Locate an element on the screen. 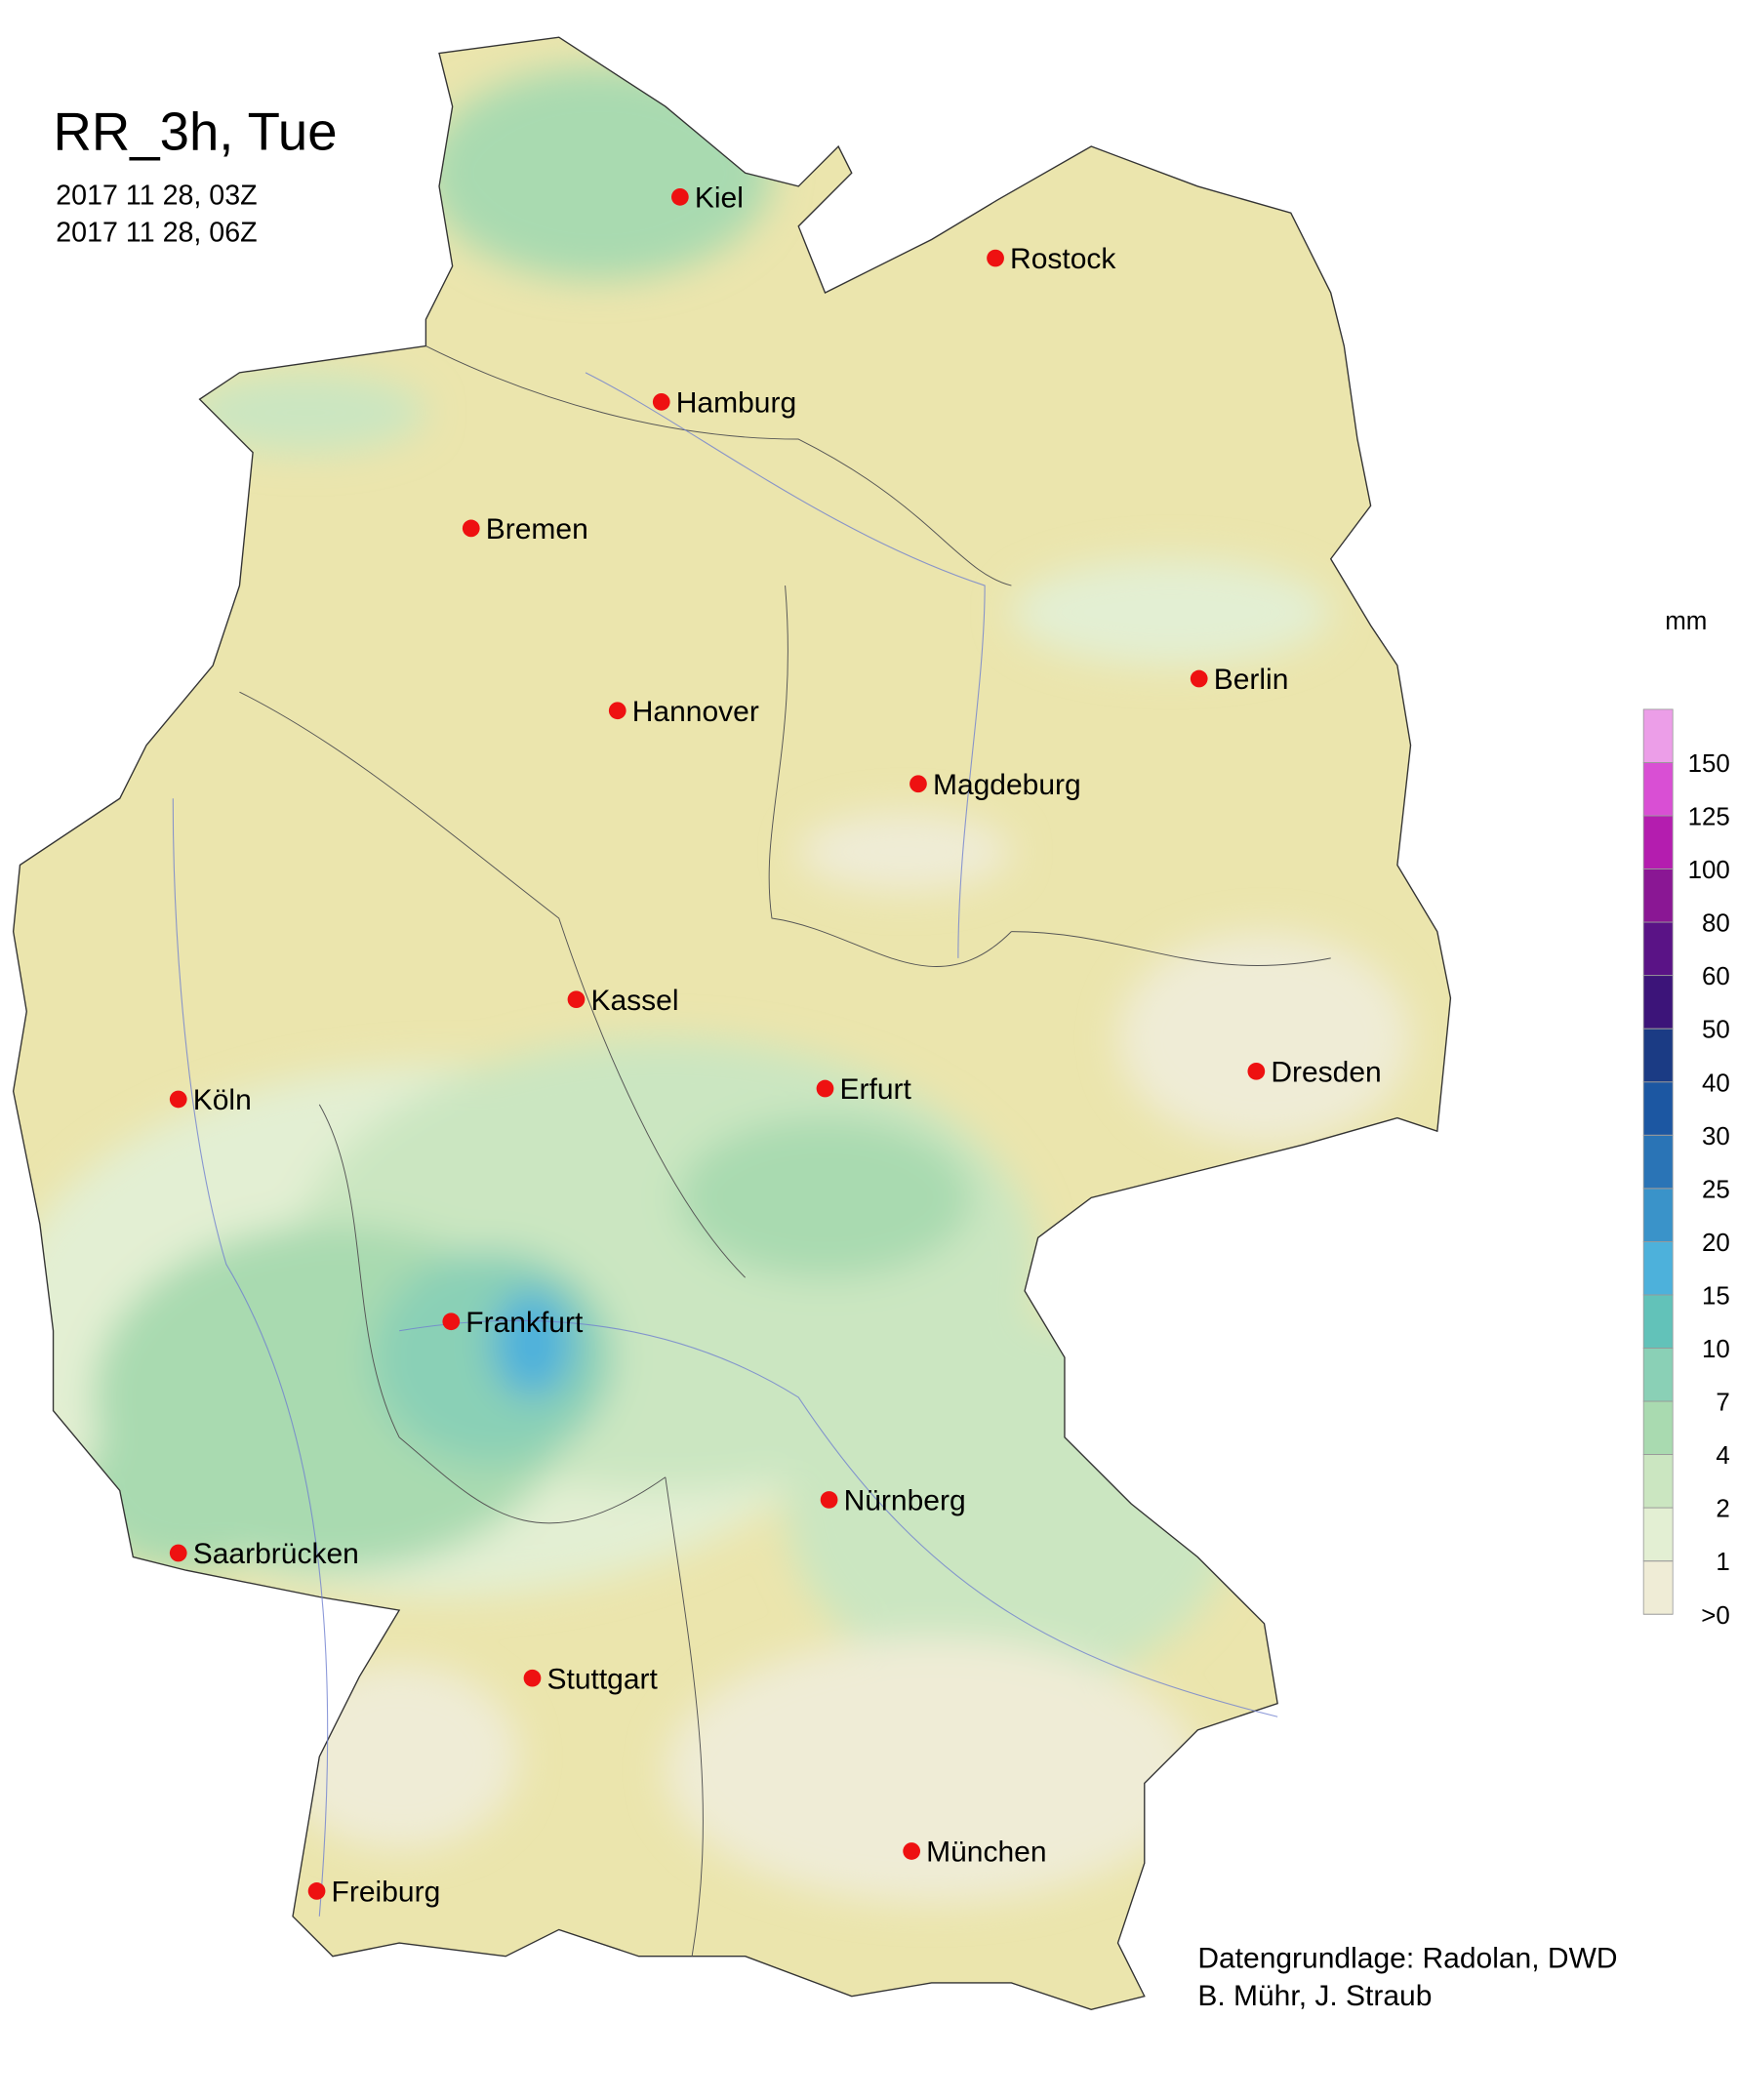 This screenshot has height=2100, width=1738. city-label: Berlin is located at coordinates (1251, 680).